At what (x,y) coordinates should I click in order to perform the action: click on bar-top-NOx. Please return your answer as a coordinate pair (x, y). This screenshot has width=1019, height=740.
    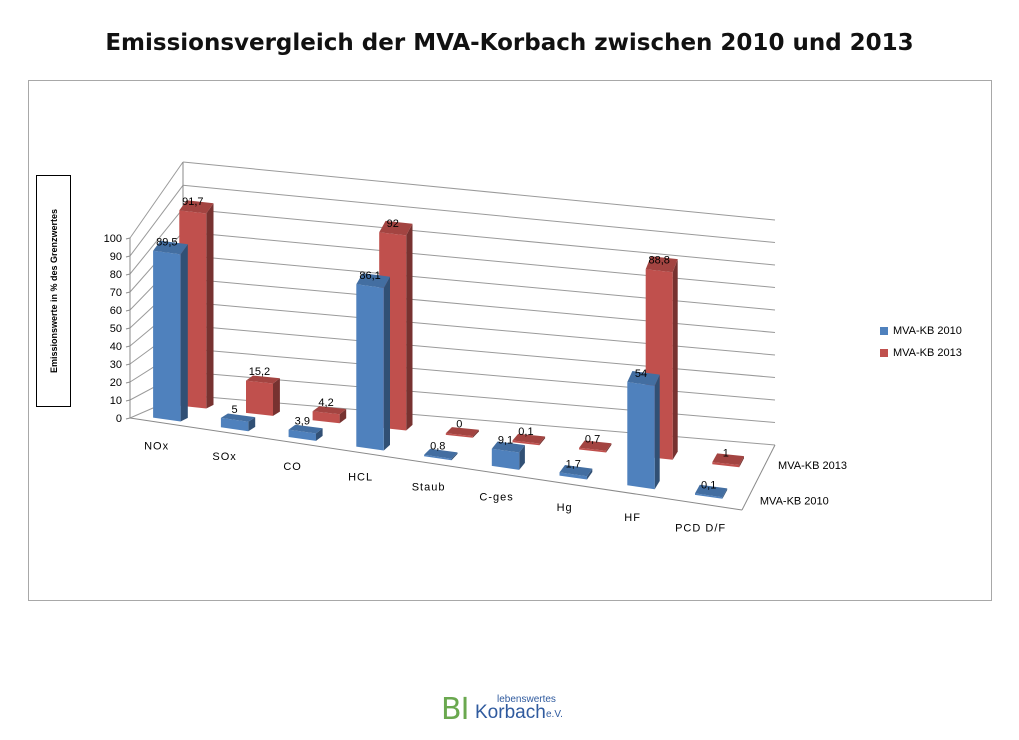
    Looking at the image, I should click on (170, 247).